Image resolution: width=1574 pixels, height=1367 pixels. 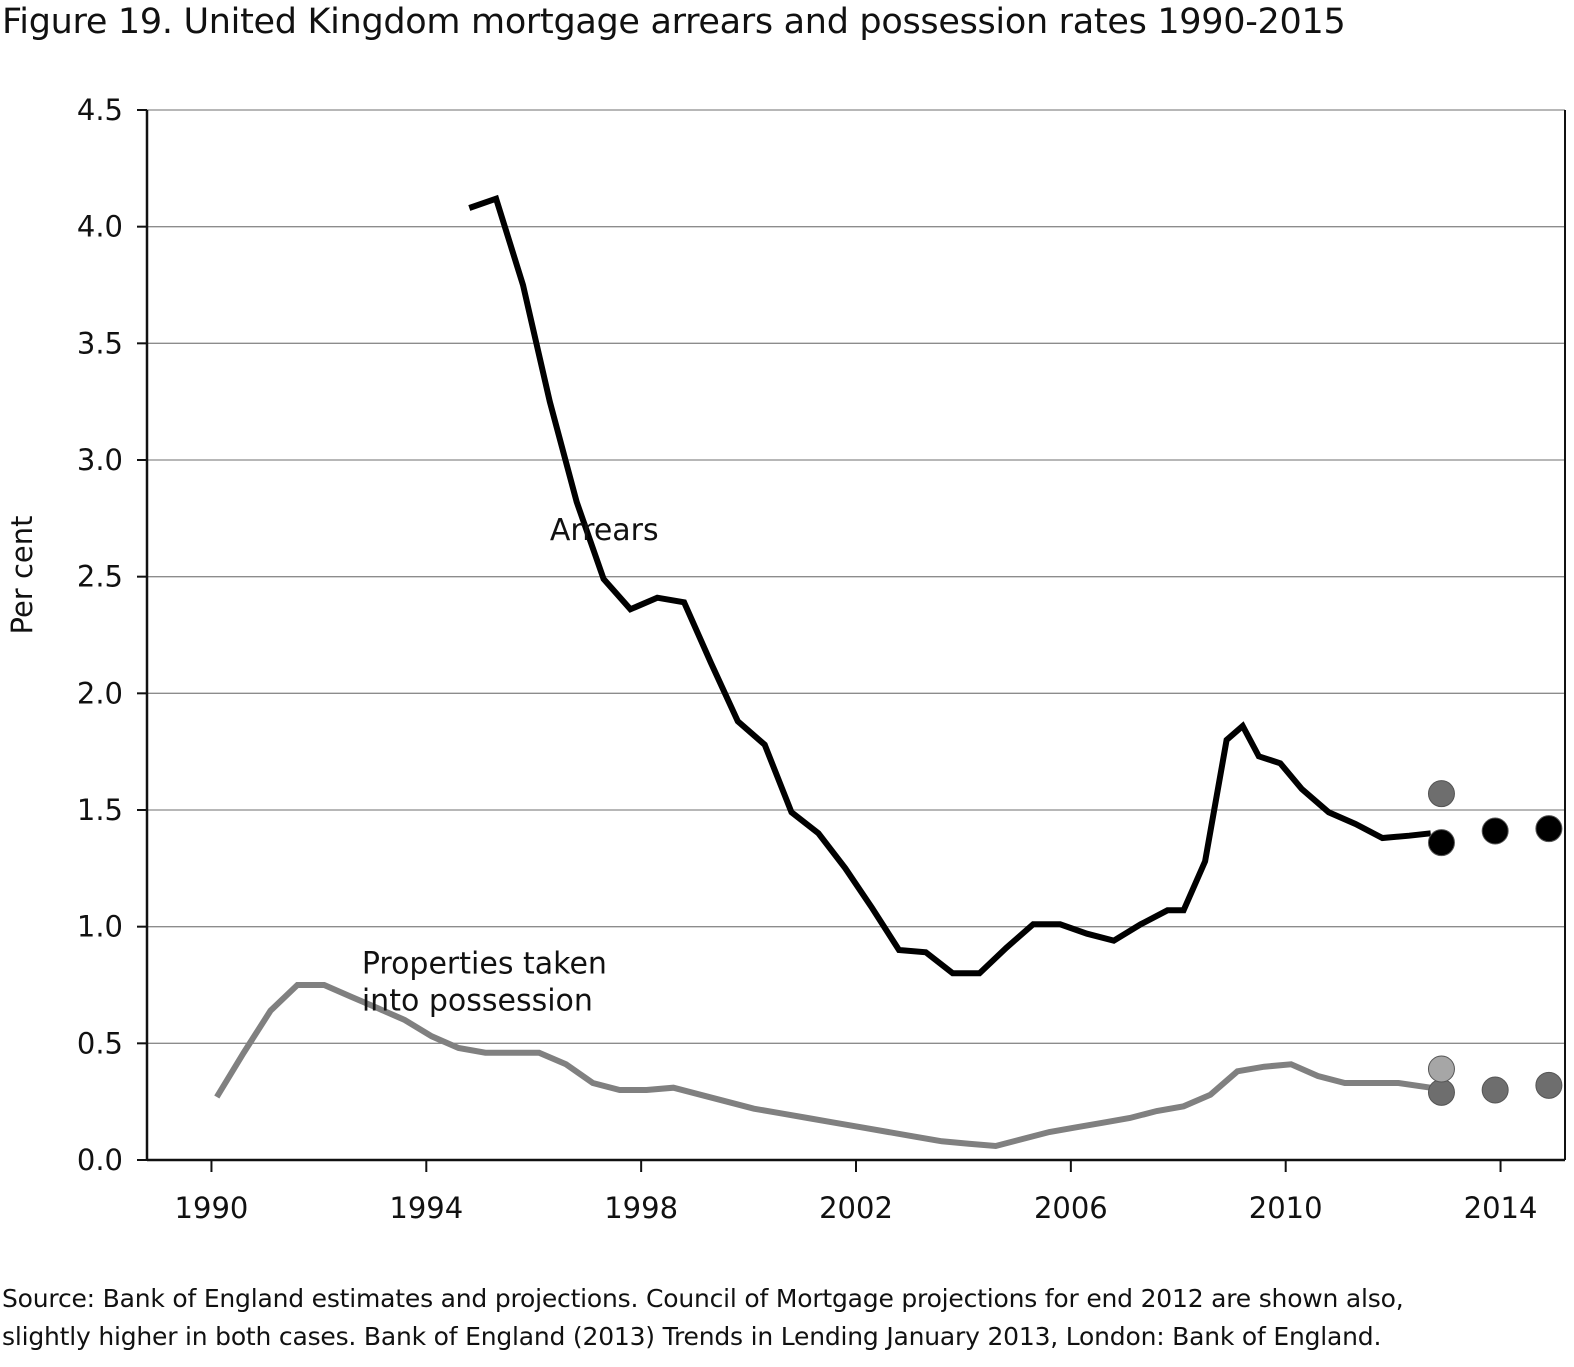 What do you see at coordinates (100, 1043) in the screenshot?
I see `y-tick-label: 0.5` at bounding box center [100, 1043].